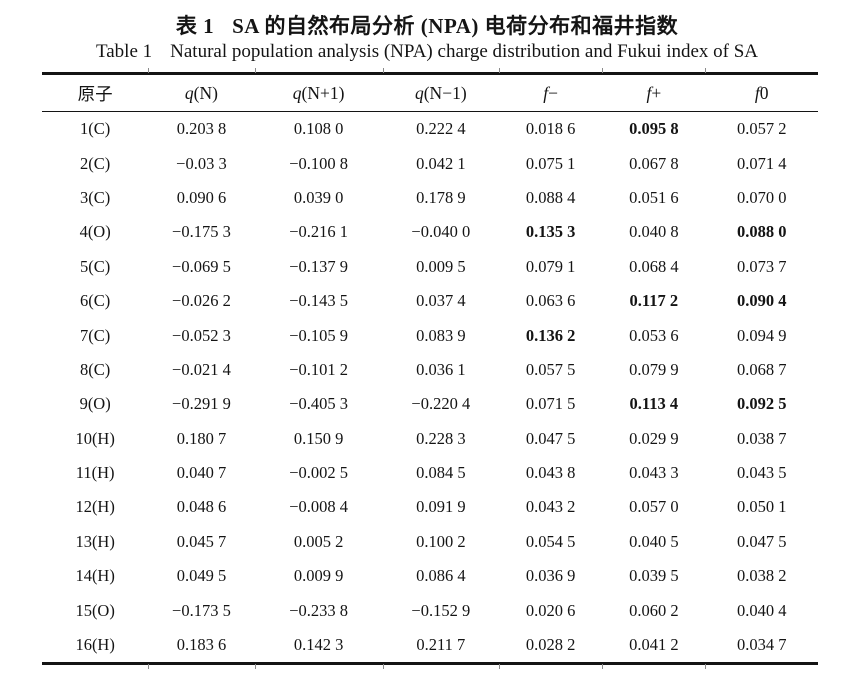 The height and width of the screenshot is (685, 854). I want to click on value-cell: 0.036 1, so click(441, 369).